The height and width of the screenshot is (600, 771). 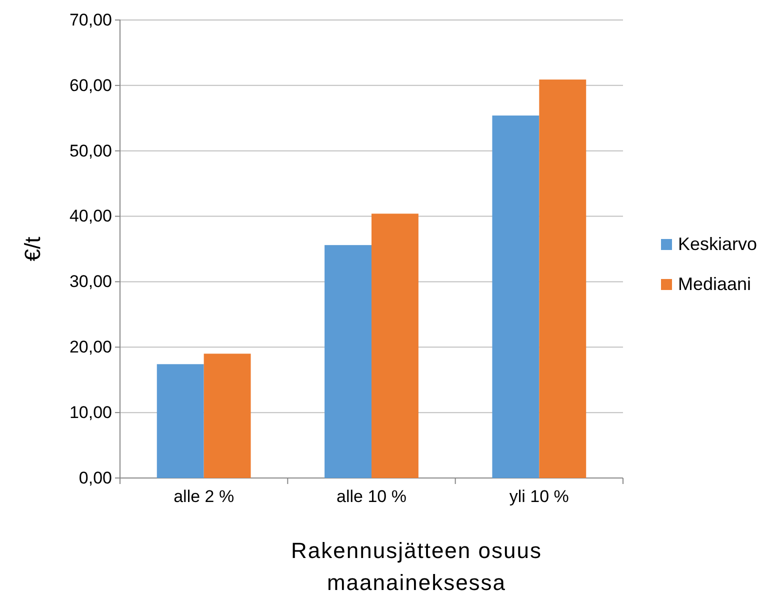 What do you see at coordinates (95, 478) in the screenshot?
I see `y-tick-label: 0,00` at bounding box center [95, 478].